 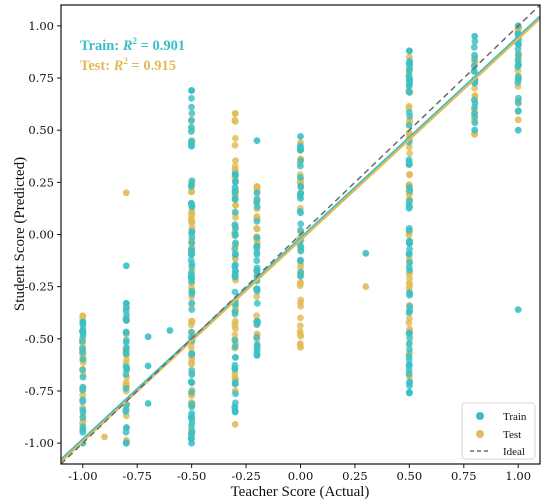 What do you see at coordinates (118, 66) in the screenshot?
I see `test-r2-symbol: R` at bounding box center [118, 66].